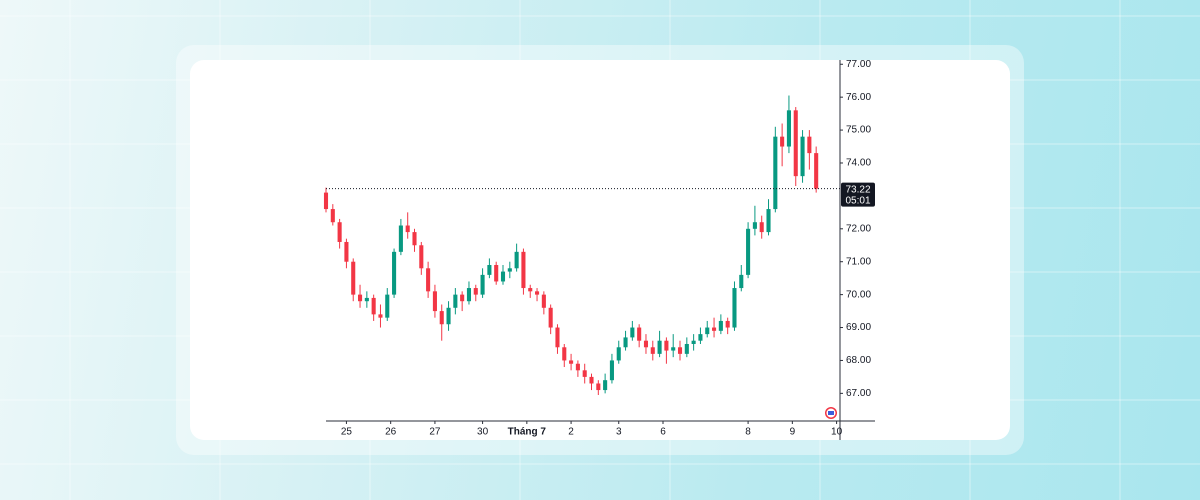 The width and height of the screenshot is (1200, 500). I want to click on price-label: 73.22, so click(857, 189).